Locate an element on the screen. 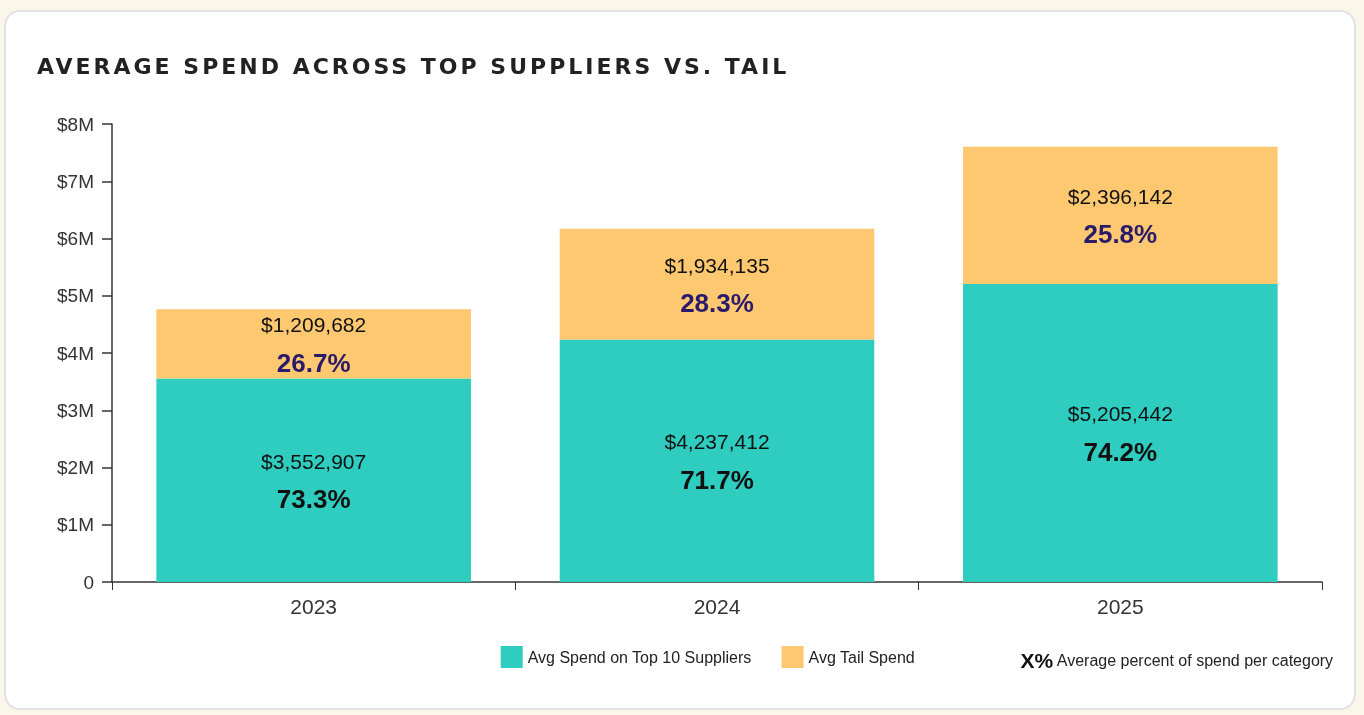 The width and height of the screenshot is (1364, 715). y-tick-label: $3M is located at coordinates (75, 410).